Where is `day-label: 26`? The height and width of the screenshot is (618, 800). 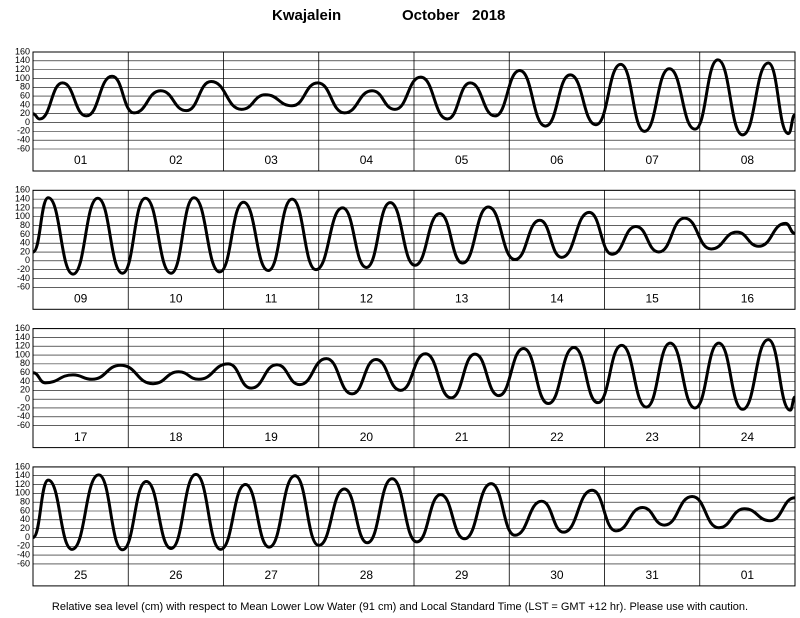
day-label: 26 is located at coordinates (176, 575).